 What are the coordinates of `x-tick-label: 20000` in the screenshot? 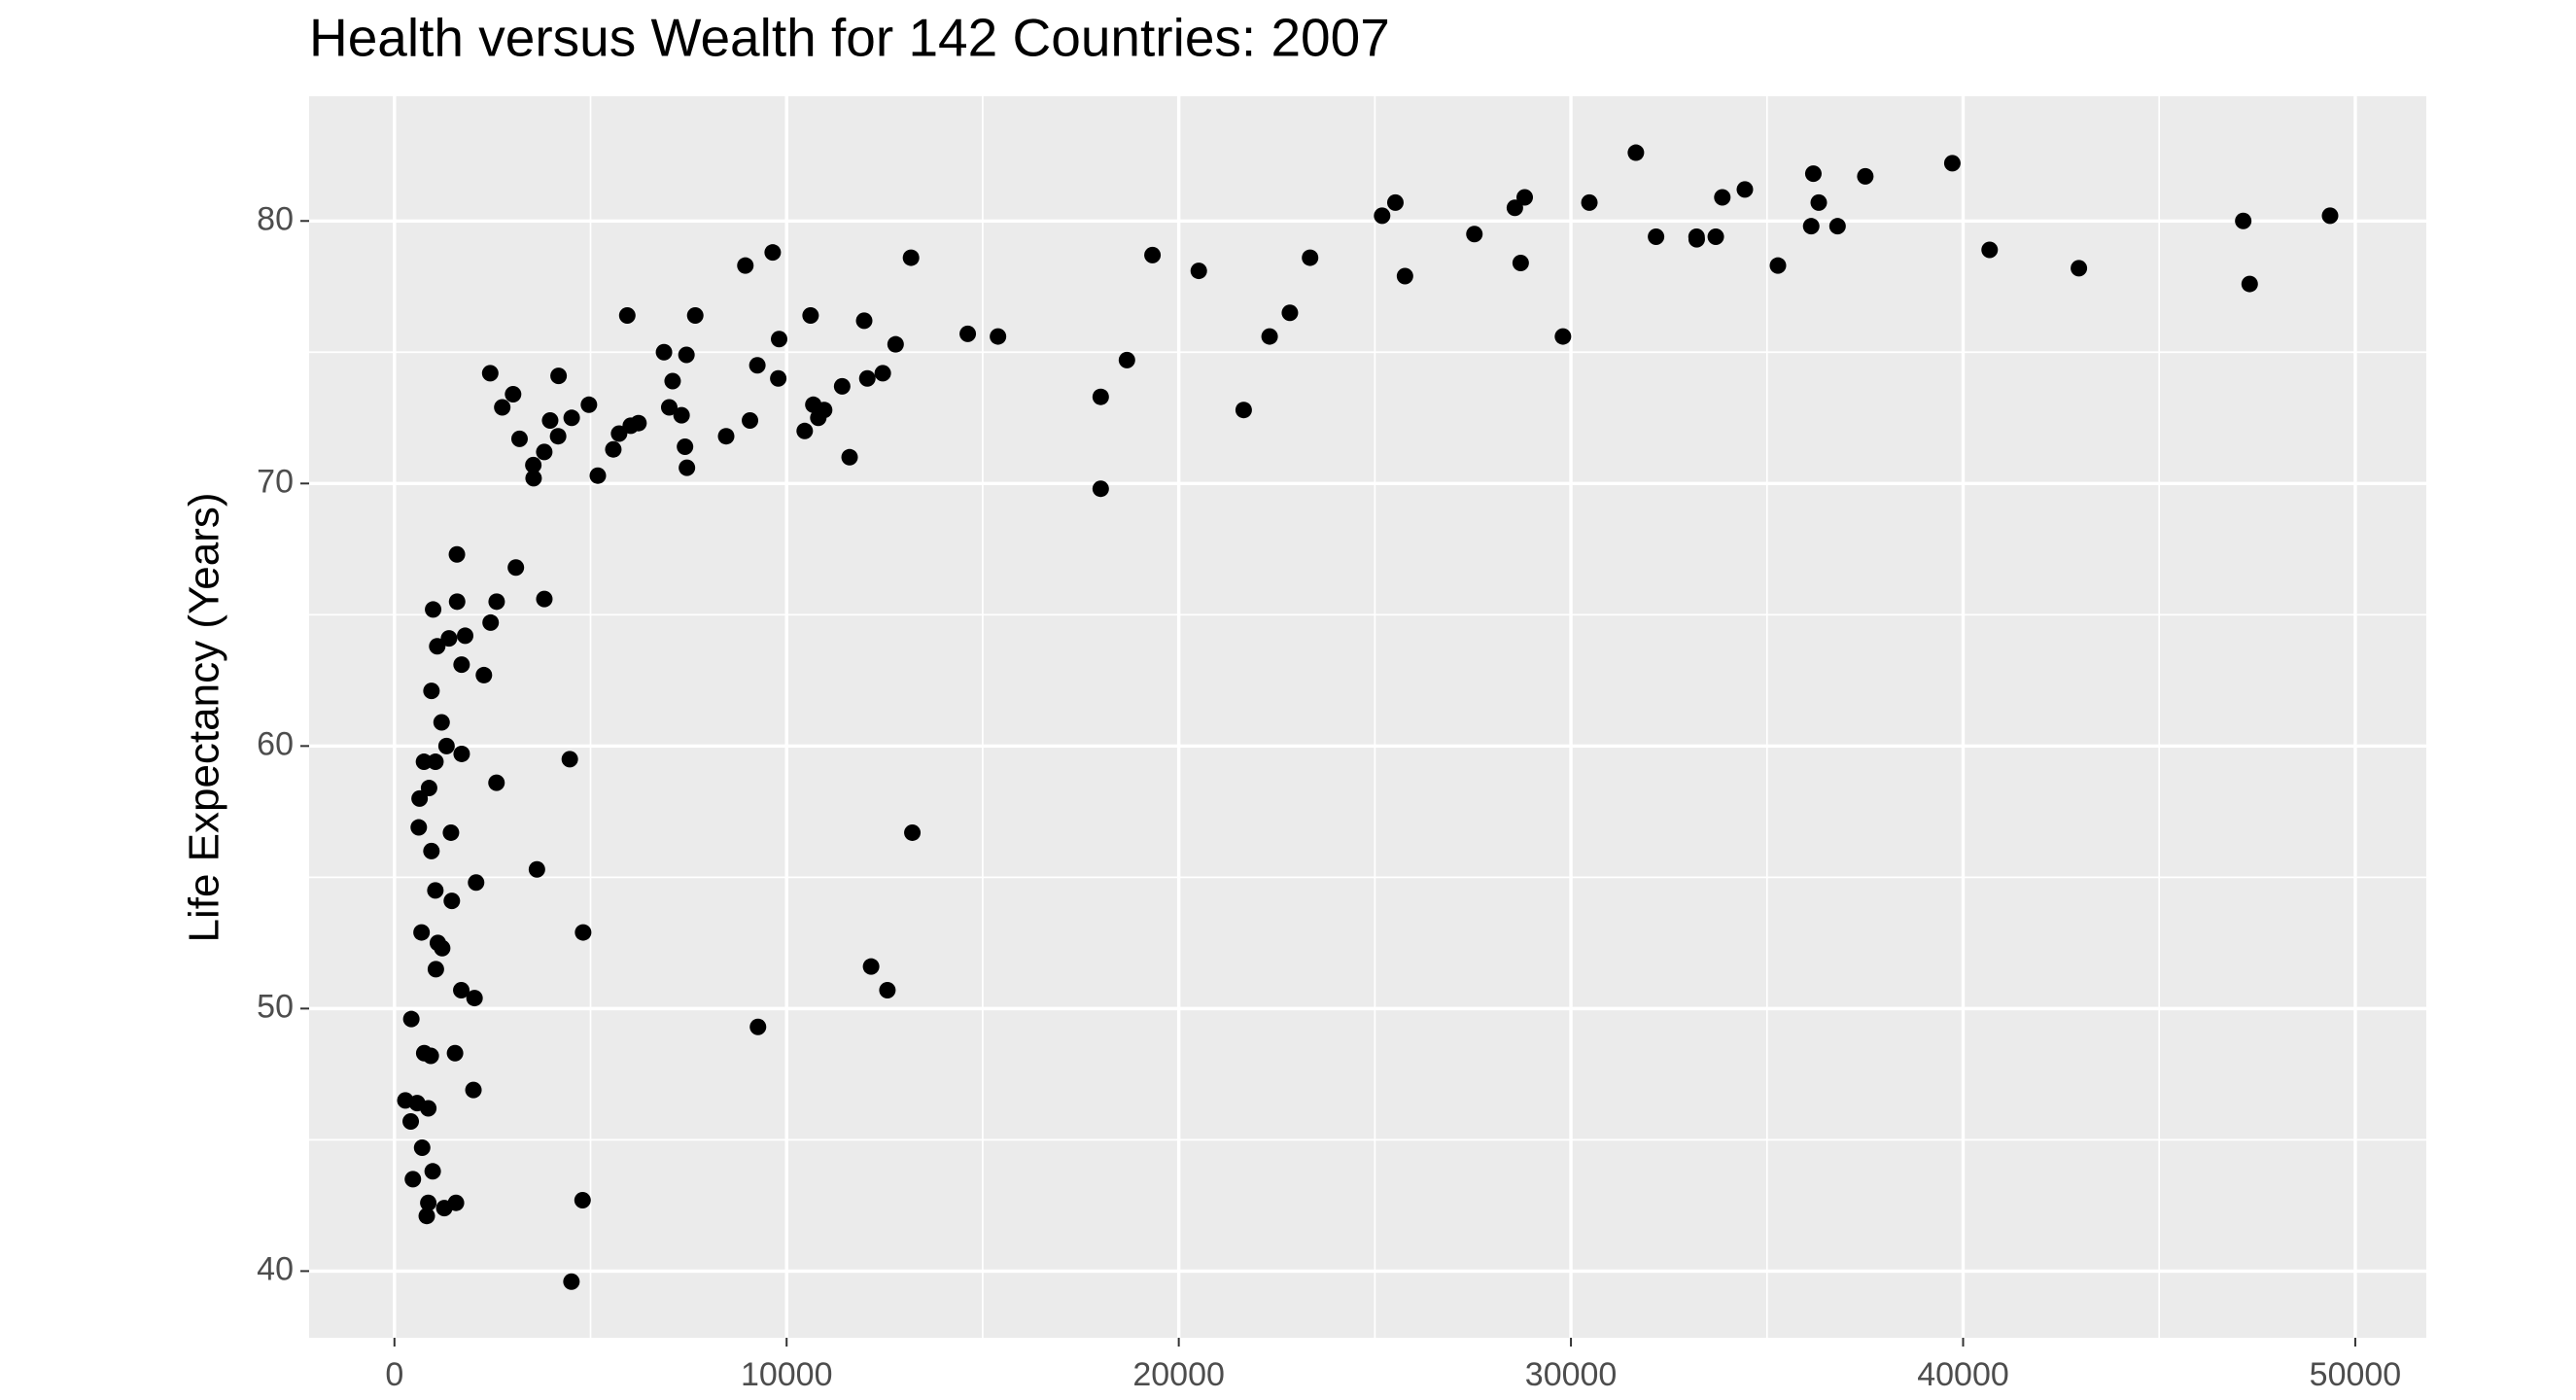 It's located at (1178, 1374).